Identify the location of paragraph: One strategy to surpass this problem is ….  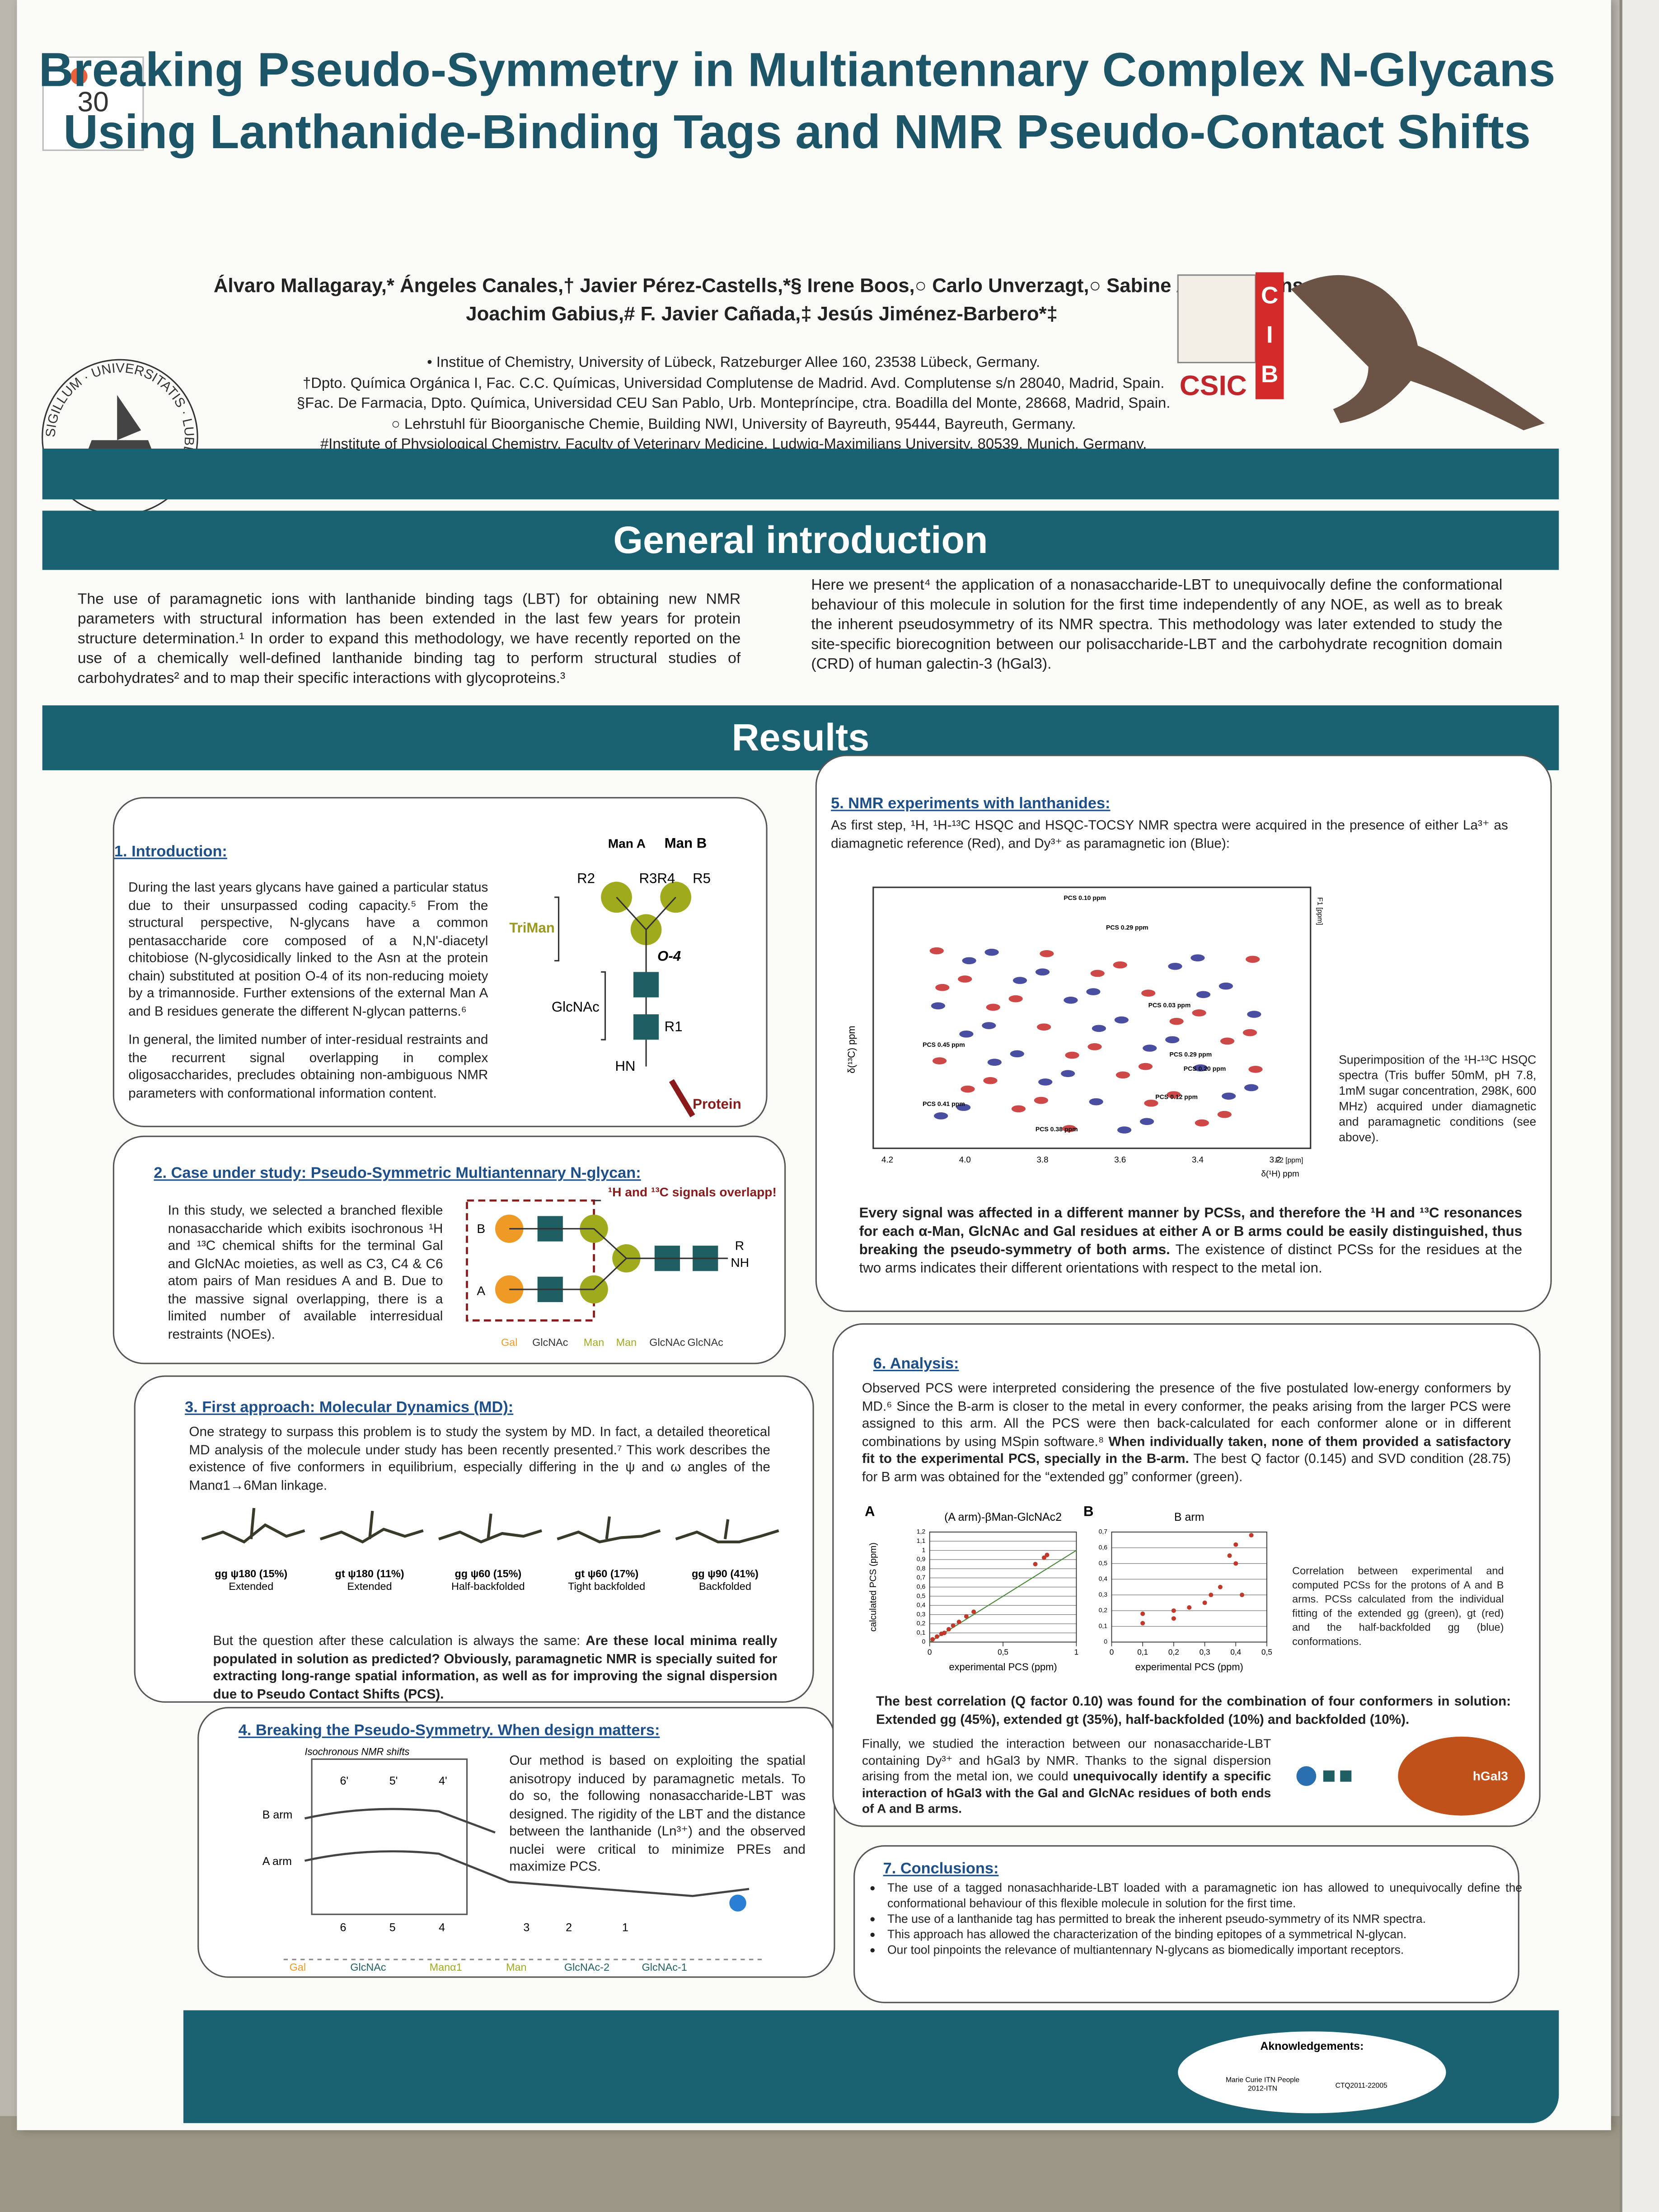
(480, 1459).